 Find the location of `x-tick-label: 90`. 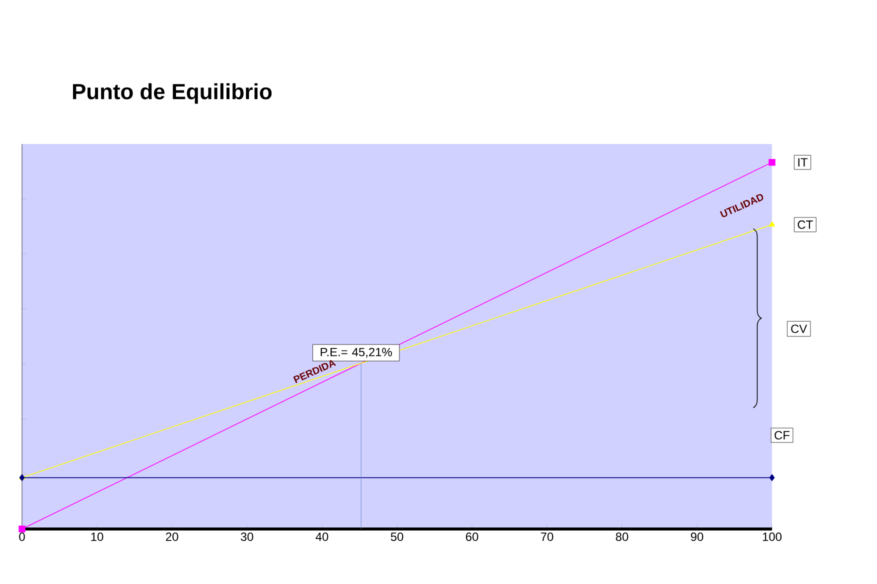

x-tick-label: 90 is located at coordinates (697, 536).